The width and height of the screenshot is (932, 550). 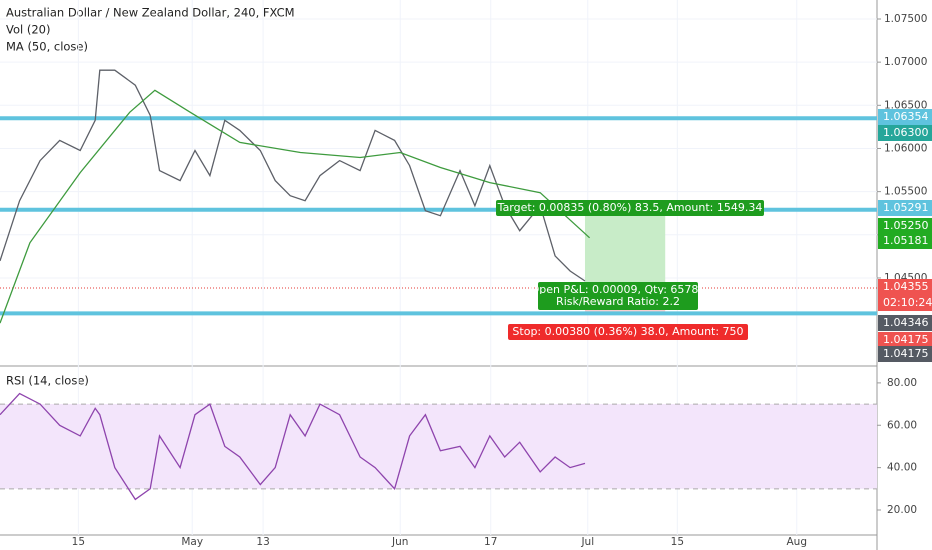 I want to click on target-label-bg, so click(x=630, y=208).